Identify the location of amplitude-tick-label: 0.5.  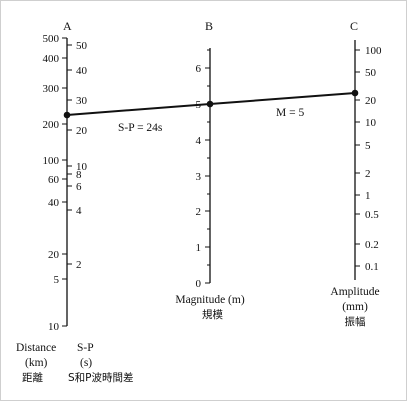
(372, 215).